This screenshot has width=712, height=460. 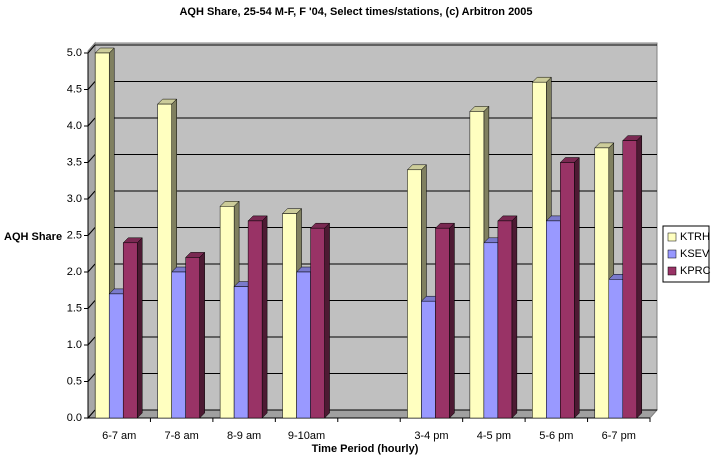 I want to click on x-tick-label: 5-6 pm, so click(x=556, y=436).